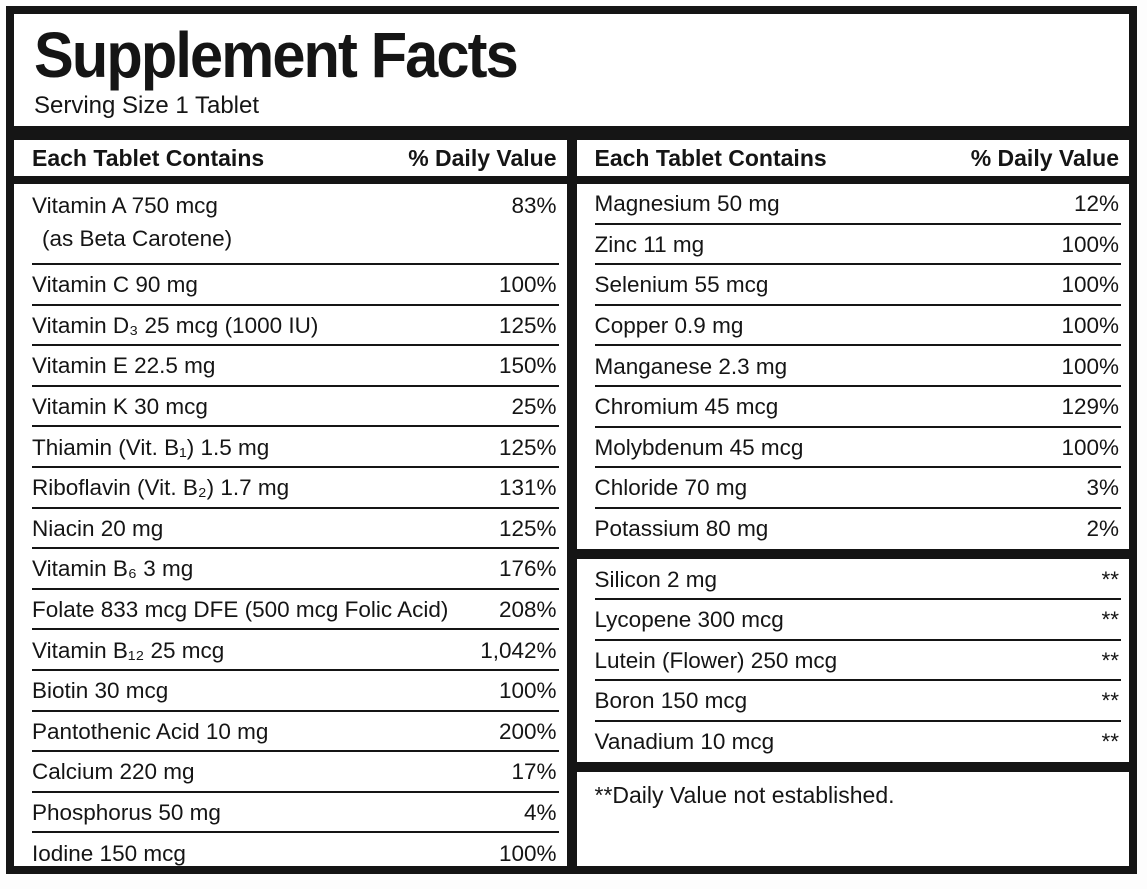 The height and width of the screenshot is (889, 1147). What do you see at coordinates (150, 731) in the screenshot?
I see `nutrient-name: Pantothenic Acid 10 mg` at bounding box center [150, 731].